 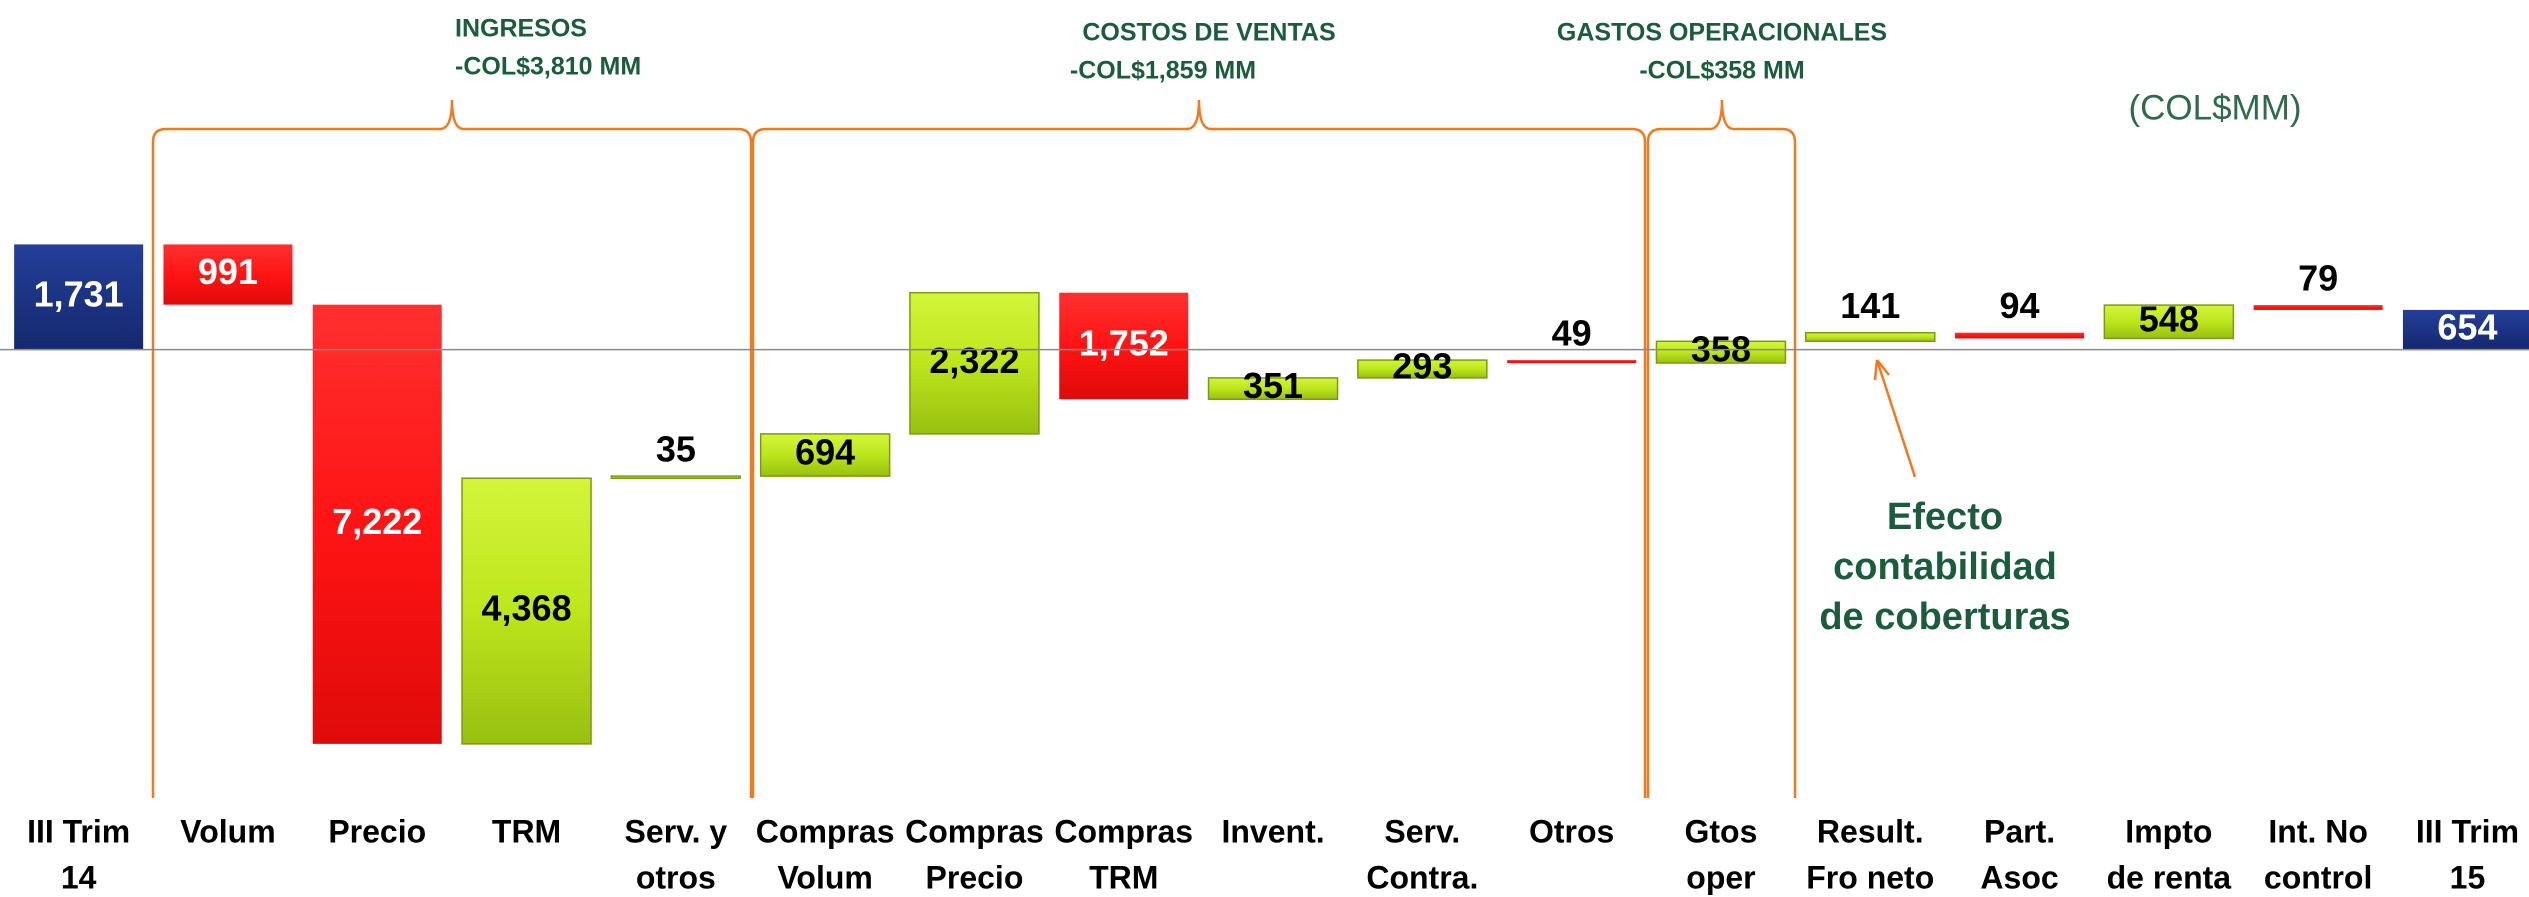 I want to click on annotation-arrow, so click(x=1896, y=418).